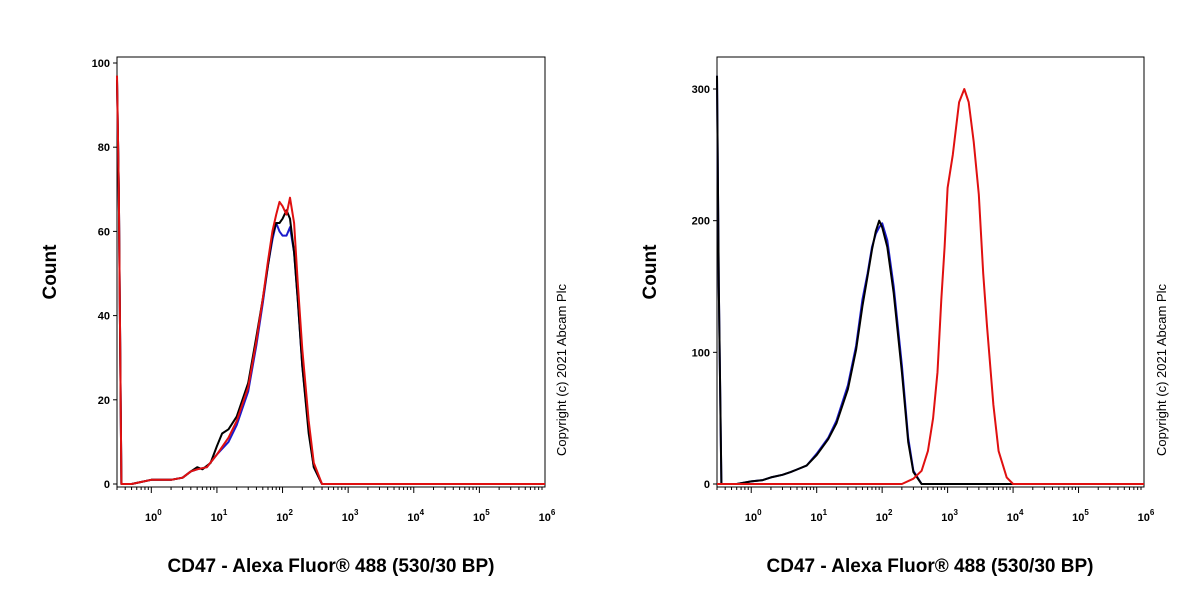  What do you see at coordinates (104, 148) in the screenshot?
I see `y-tick-label: 80` at bounding box center [104, 148].